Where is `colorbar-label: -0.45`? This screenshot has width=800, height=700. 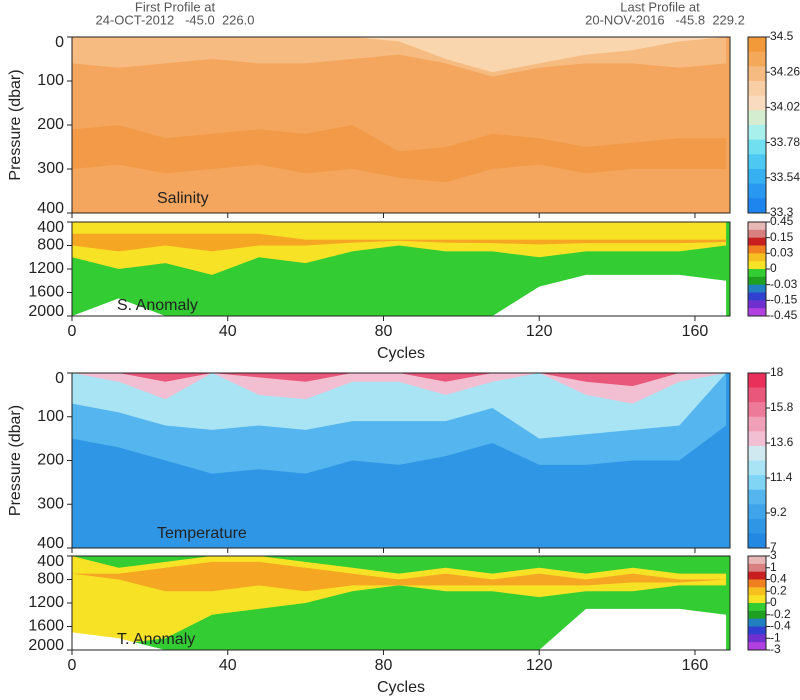
colorbar-label: -0.45 is located at coordinates (784, 315).